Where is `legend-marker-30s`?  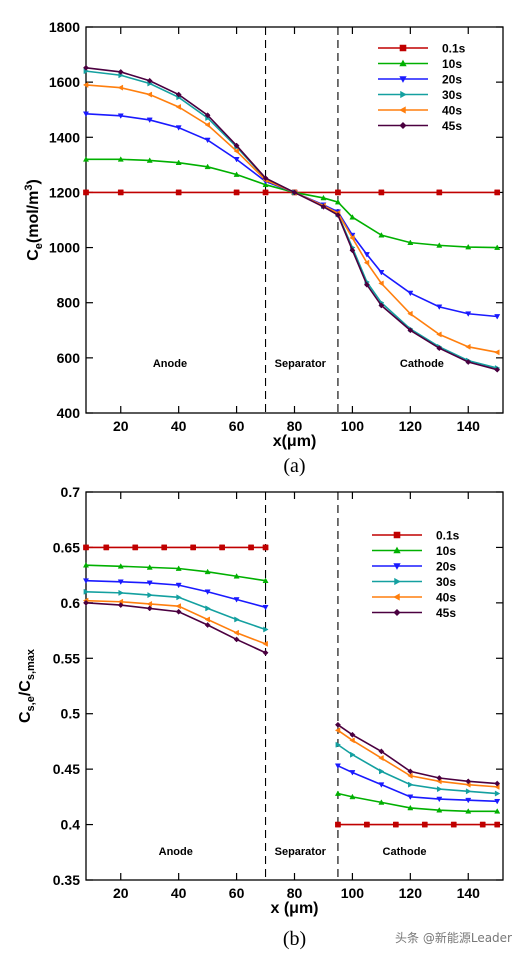 legend-marker-30s is located at coordinates (397, 581).